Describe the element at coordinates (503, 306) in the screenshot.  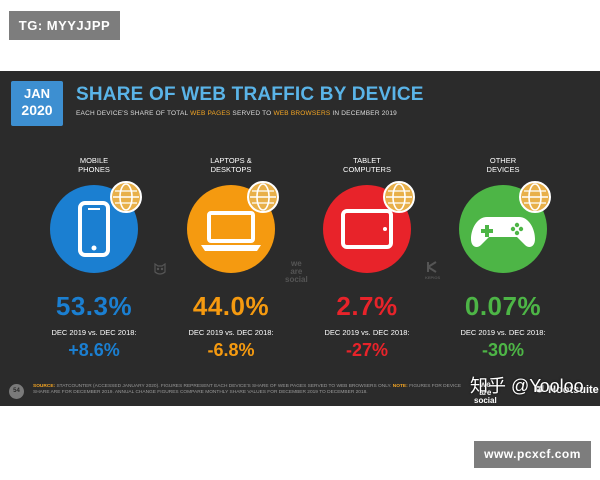
I see `share-value: 0.07%` at that location.